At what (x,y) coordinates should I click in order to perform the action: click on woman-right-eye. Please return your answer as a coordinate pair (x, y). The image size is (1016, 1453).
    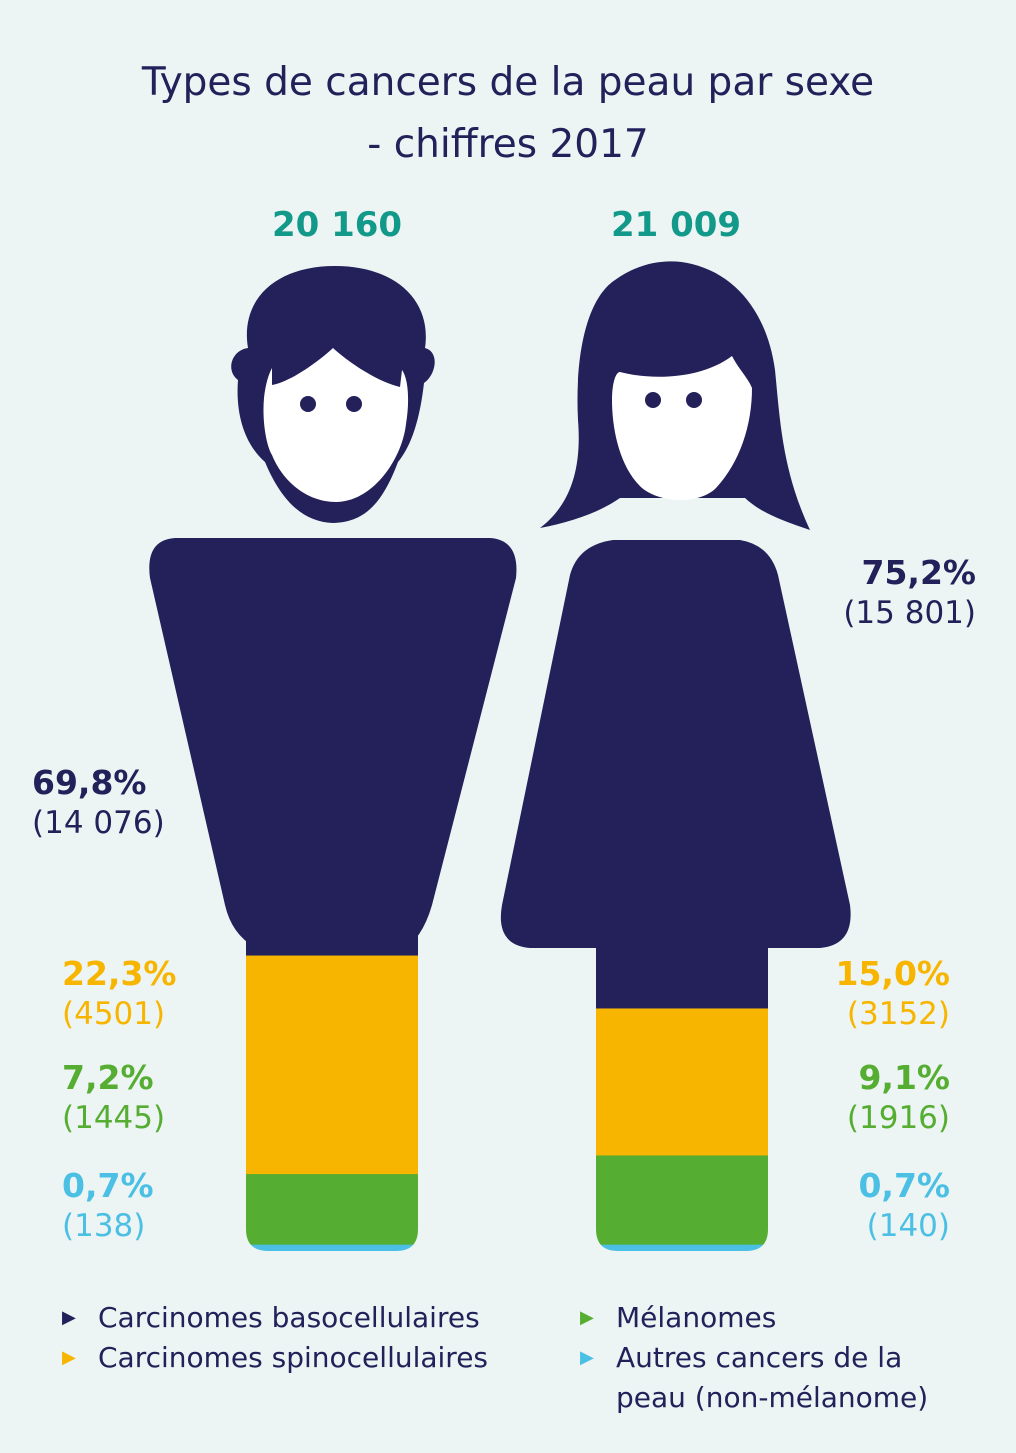
    Looking at the image, I should click on (694, 400).